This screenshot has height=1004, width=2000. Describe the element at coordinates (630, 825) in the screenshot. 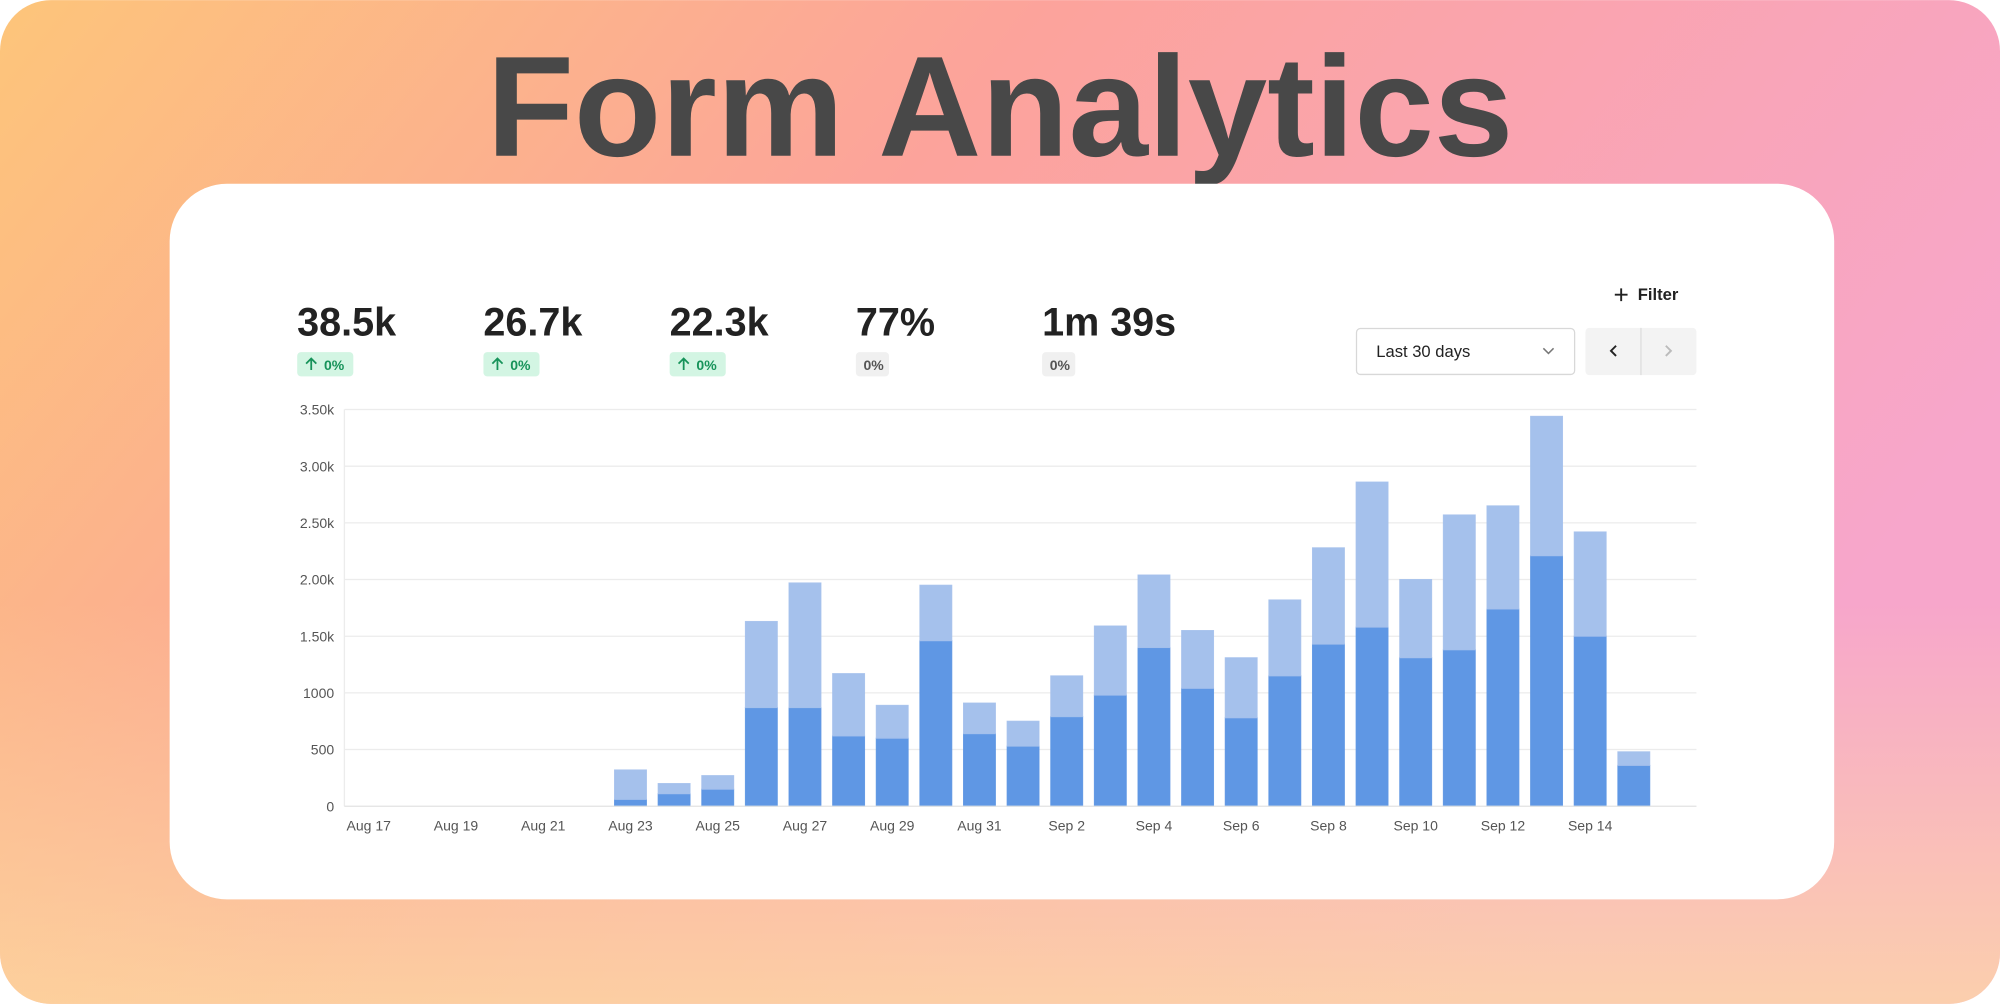

I see `x-tick-label: Aug 23` at that location.